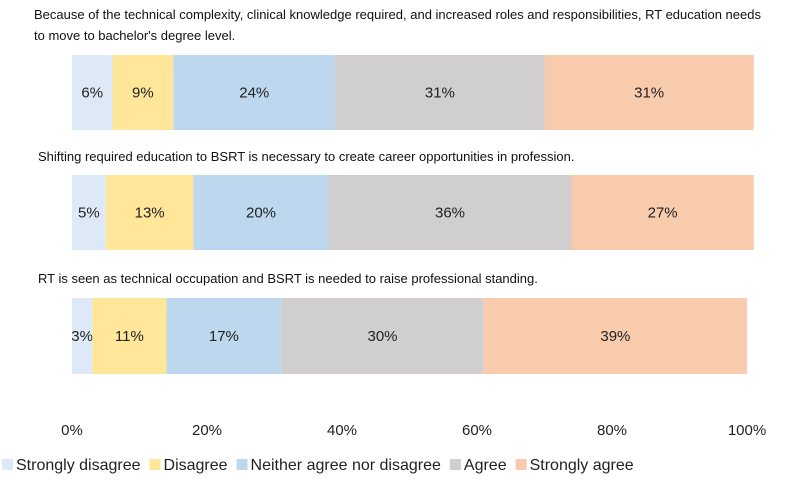 This screenshot has height=480, width=806. I want to click on data-label: 3%, so click(82, 336).